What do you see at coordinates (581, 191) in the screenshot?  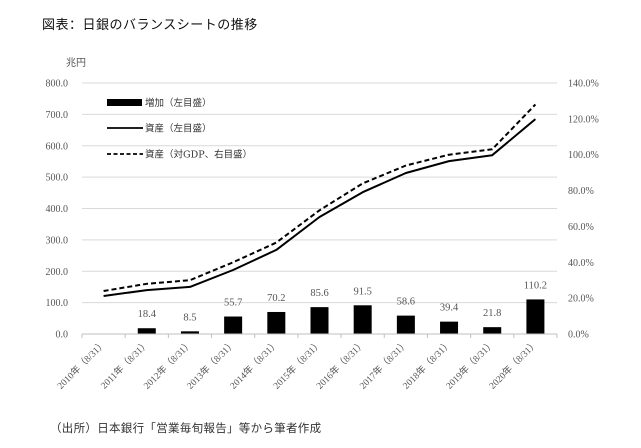 I see `right-axis-tick-label: 80.0%` at bounding box center [581, 191].